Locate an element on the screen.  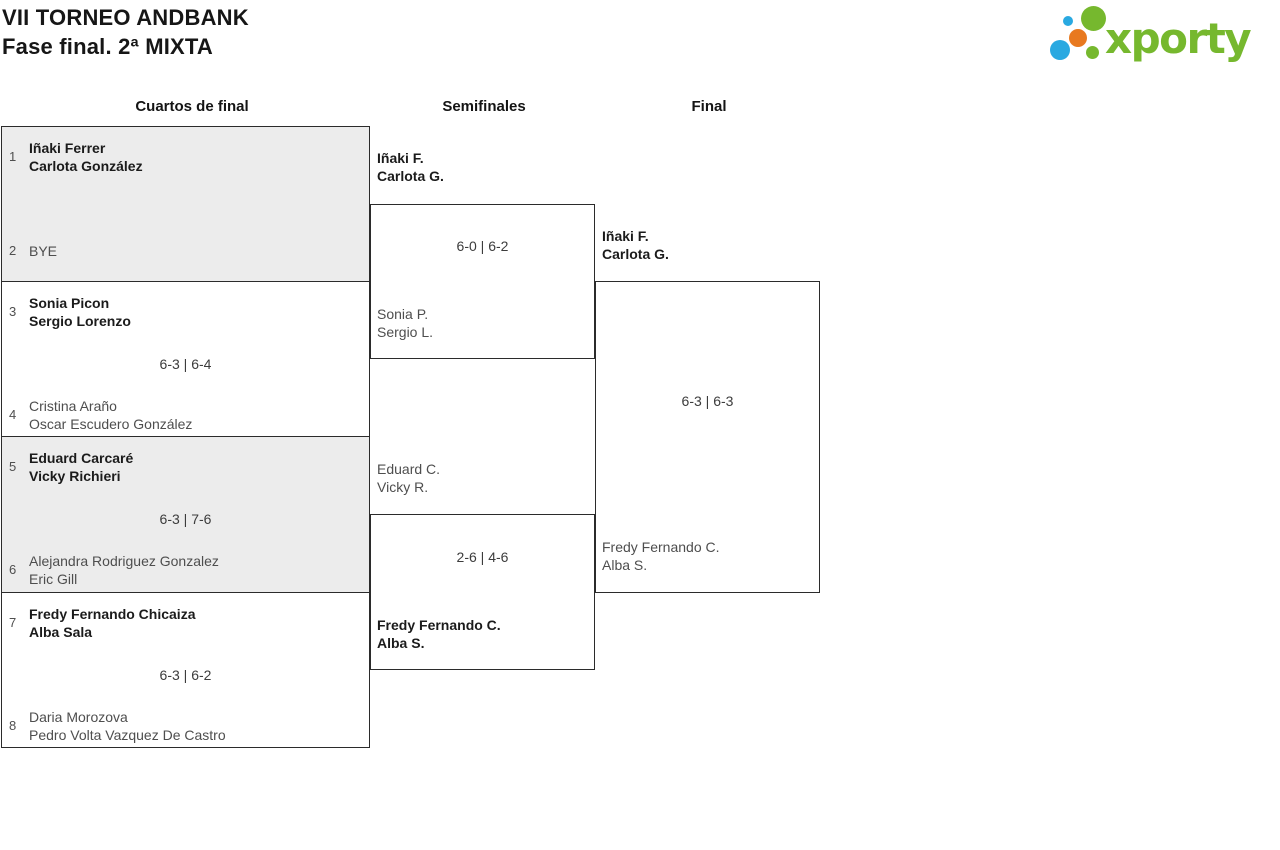
player-name: BYE is located at coordinates (43, 251).